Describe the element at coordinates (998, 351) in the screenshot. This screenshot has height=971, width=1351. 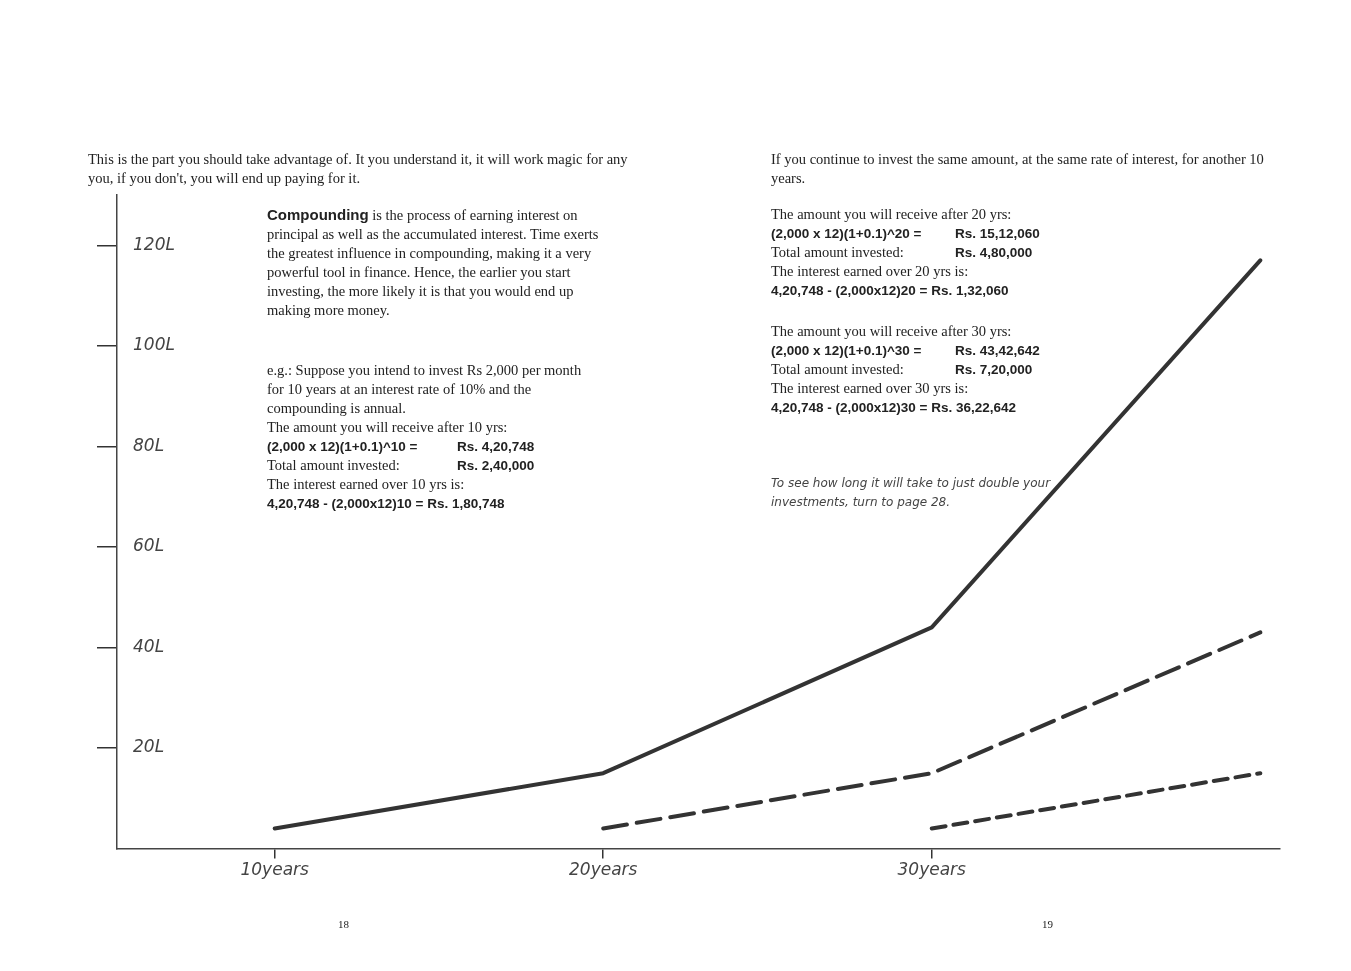
I see `annotation: Rs. 43,42,642` at that location.